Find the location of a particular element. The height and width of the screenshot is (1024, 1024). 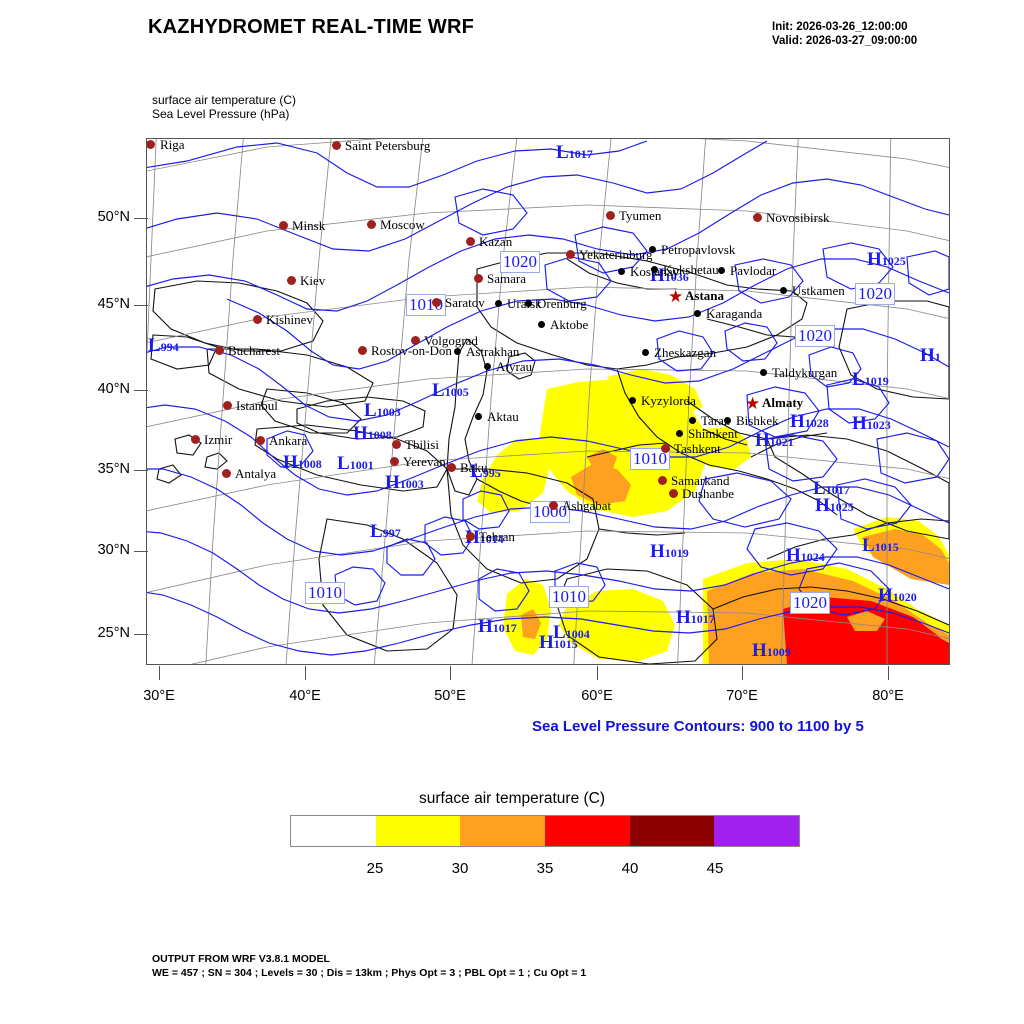

pressure-center-l-995-9: L995 is located at coordinates (485, 471).